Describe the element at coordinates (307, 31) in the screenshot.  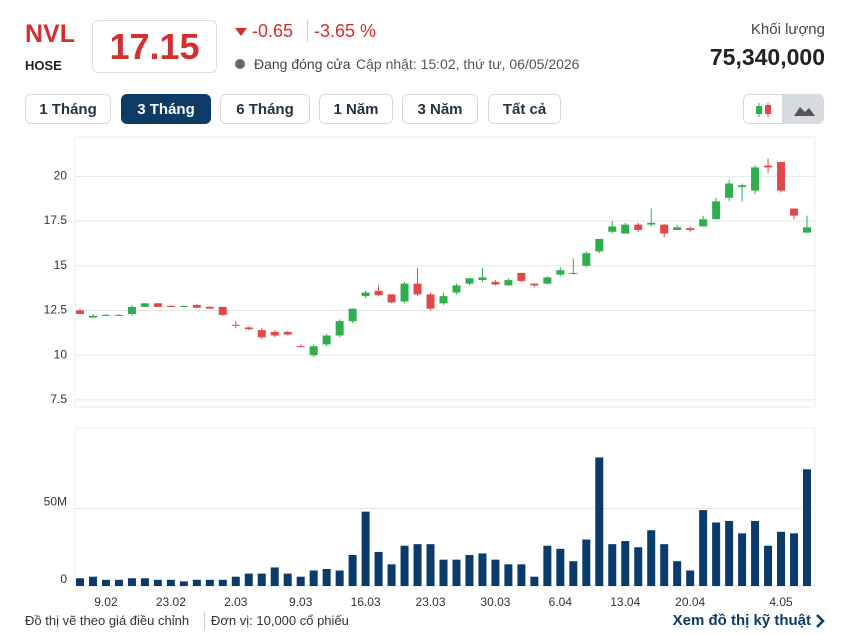
I see `divider` at that location.